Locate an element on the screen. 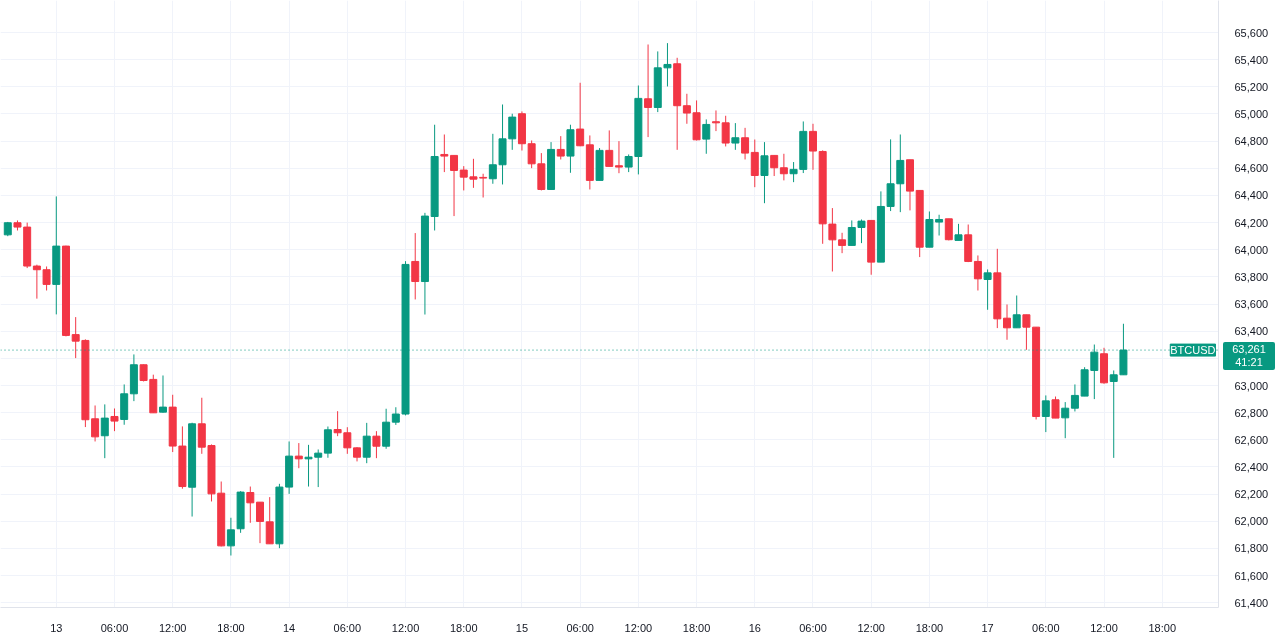 This screenshot has height=640, width=1280. ref-line-label: BTCUSD is located at coordinates (1193, 350).